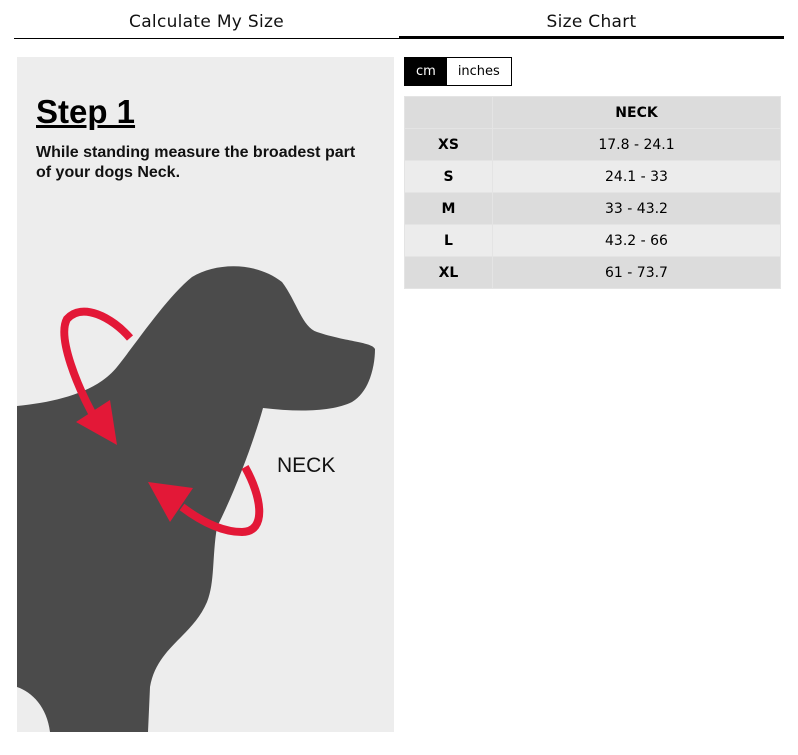 This screenshot has height=755, width=798. What do you see at coordinates (86, 111) in the screenshot?
I see `step-title: Step 1` at bounding box center [86, 111].